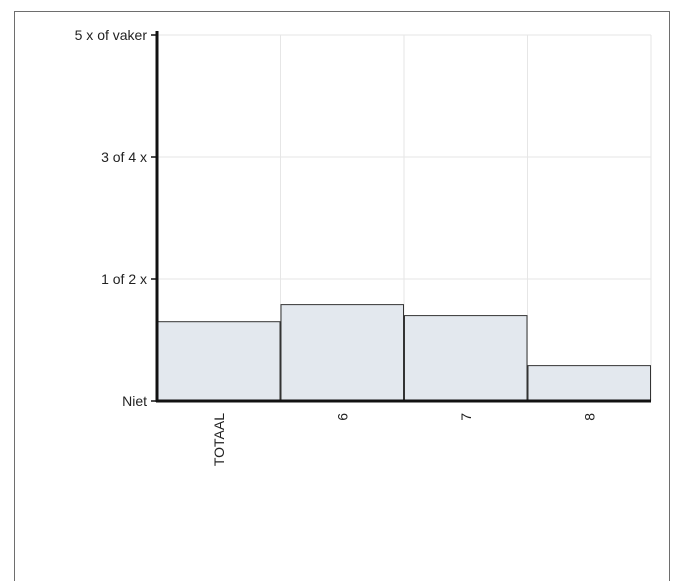 The image size is (674, 581). What do you see at coordinates (134, 401) in the screenshot?
I see `y-tick-label: Niet` at bounding box center [134, 401].